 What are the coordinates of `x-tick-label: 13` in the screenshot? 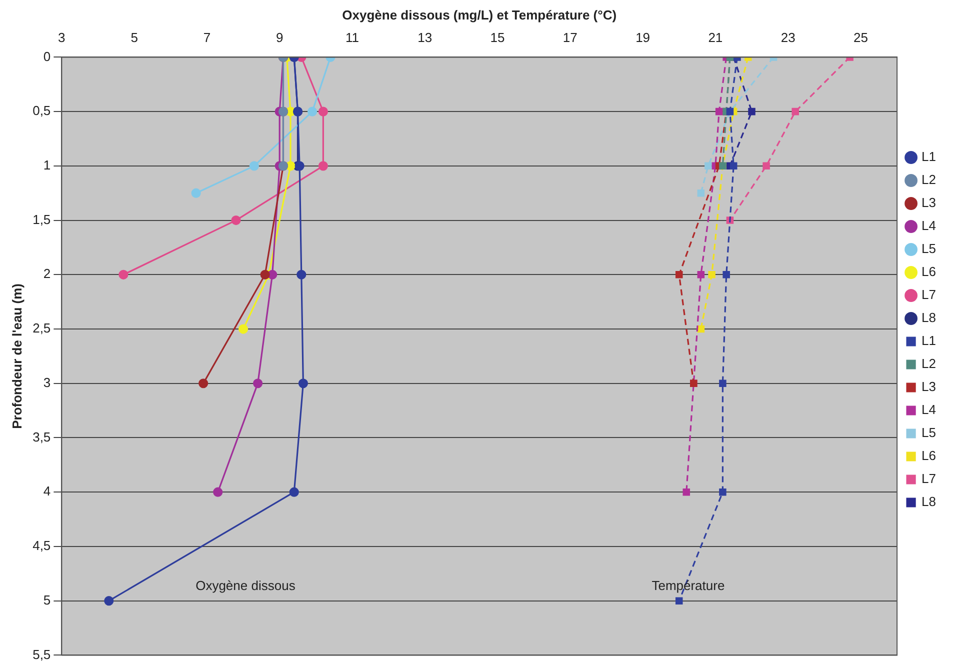 It's located at (425, 37).